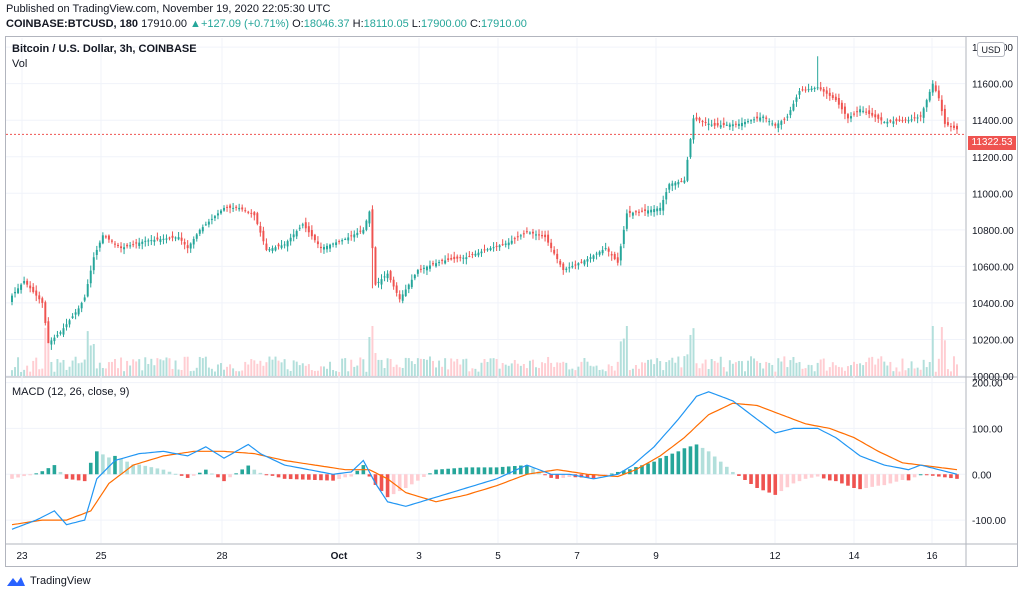 The height and width of the screenshot is (598, 1024). Describe the element at coordinates (443, 24) in the screenshot. I see `low-value: 17900.00` at that location.